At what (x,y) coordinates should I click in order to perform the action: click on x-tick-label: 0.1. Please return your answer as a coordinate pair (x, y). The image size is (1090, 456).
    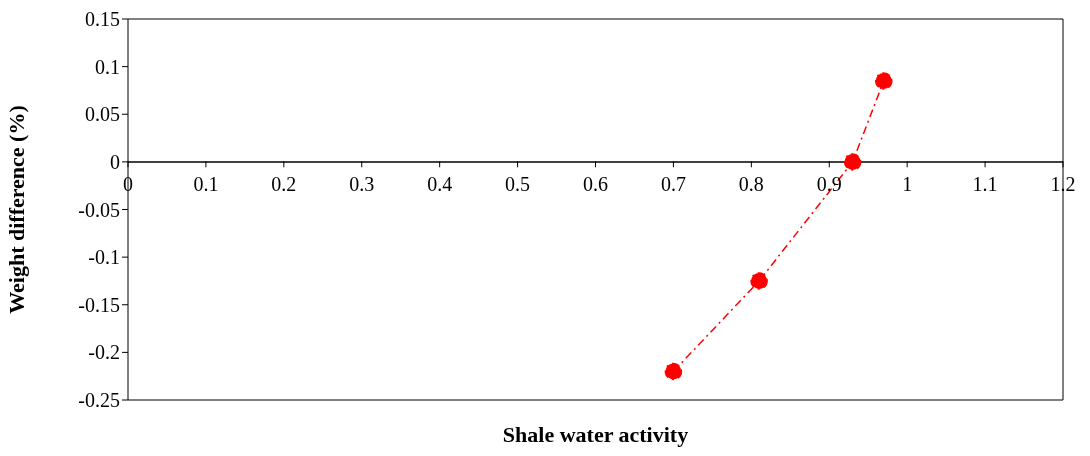
    Looking at the image, I should click on (206, 184).